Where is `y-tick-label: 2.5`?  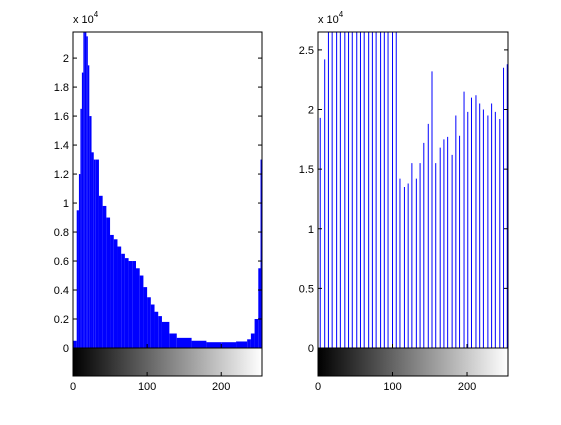 y-tick-label: 2.5 is located at coordinates (306, 51).